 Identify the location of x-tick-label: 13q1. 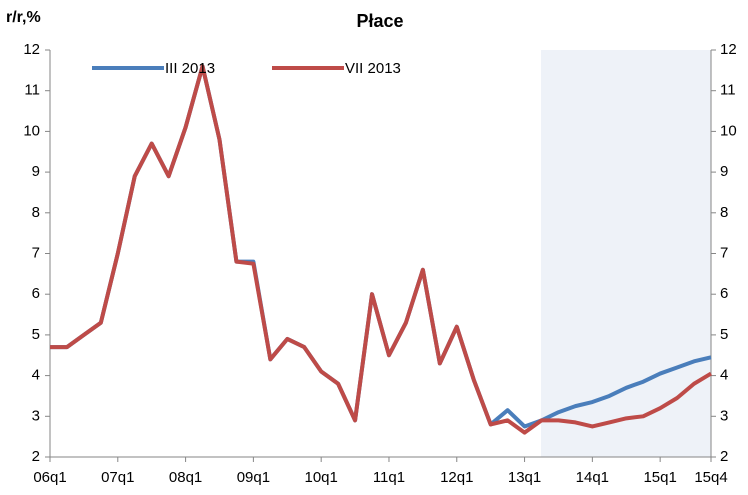
(524, 477).